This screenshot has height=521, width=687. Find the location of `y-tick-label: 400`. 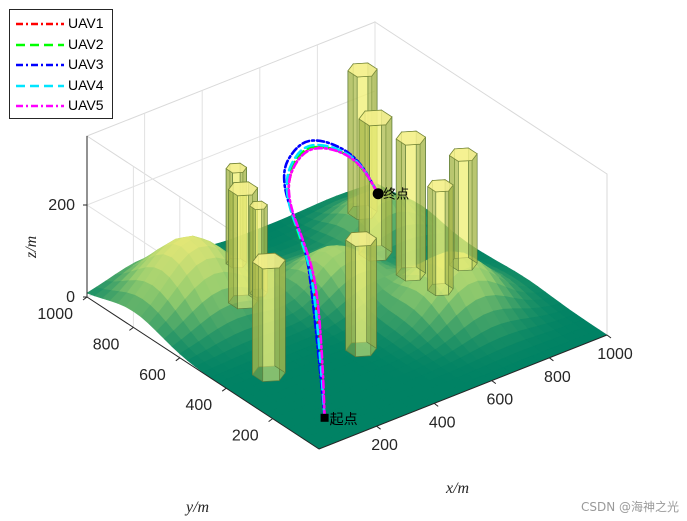

y-tick-label: 400 is located at coordinates (198, 405).